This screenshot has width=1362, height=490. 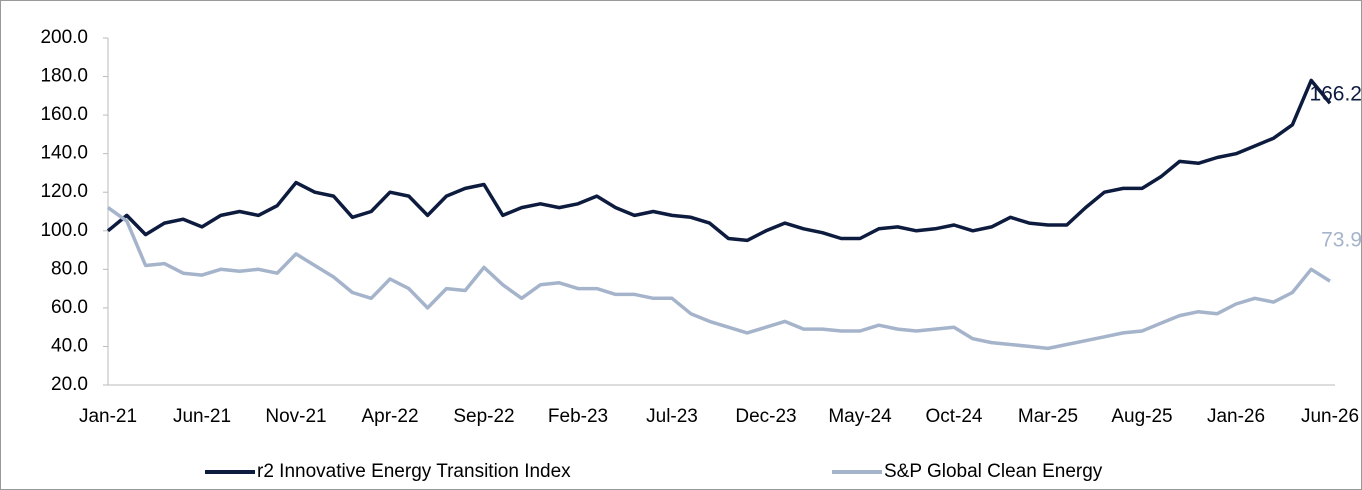 I want to click on x-tick-label: Nov-21, so click(x=295, y=416).